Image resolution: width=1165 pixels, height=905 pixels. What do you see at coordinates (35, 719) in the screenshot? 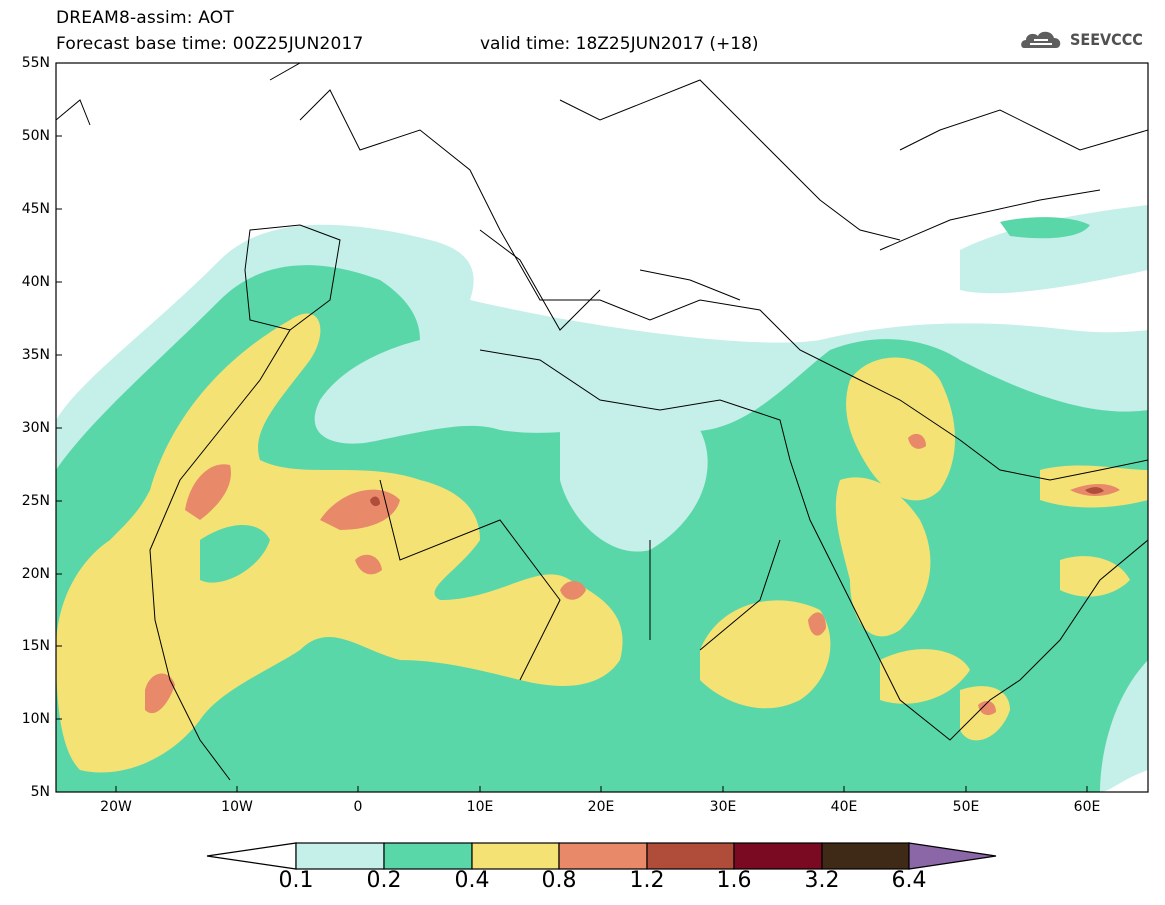
I see `lat-label: 10N` at bounding box center [35, 719].